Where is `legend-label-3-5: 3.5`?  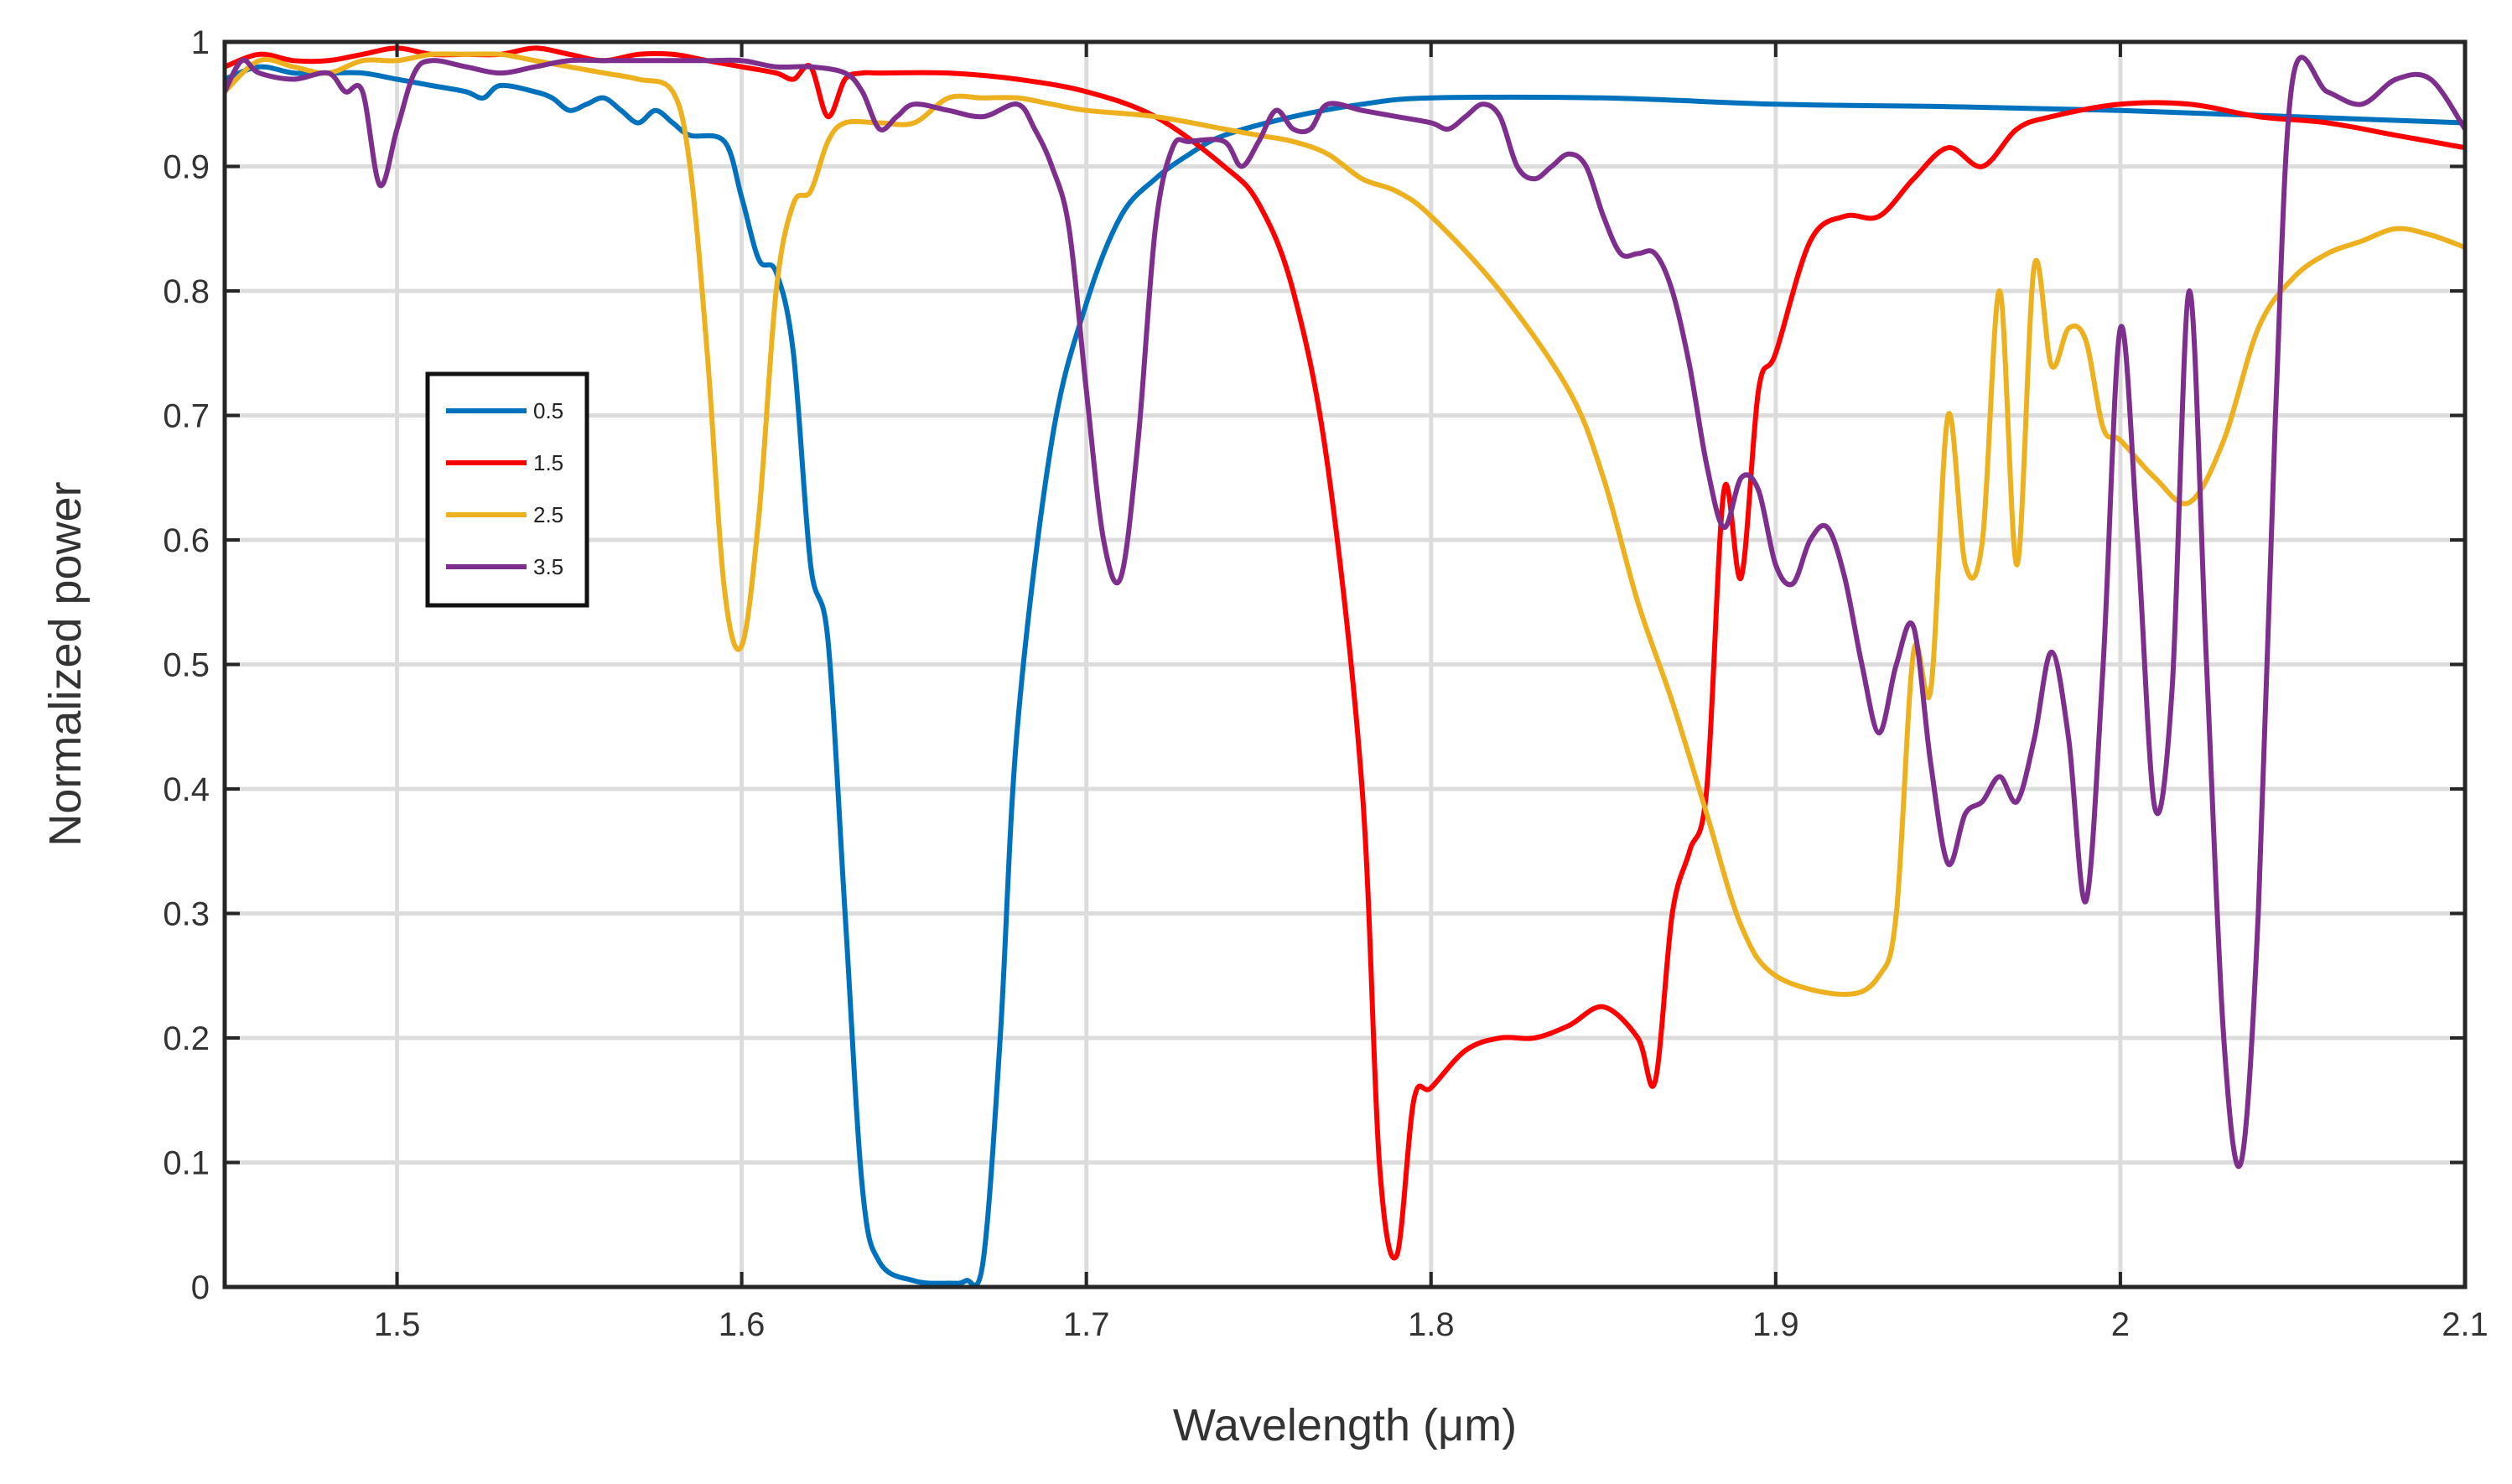
legend-label-3-5: 3.5 is located at coordinates (548, 566).